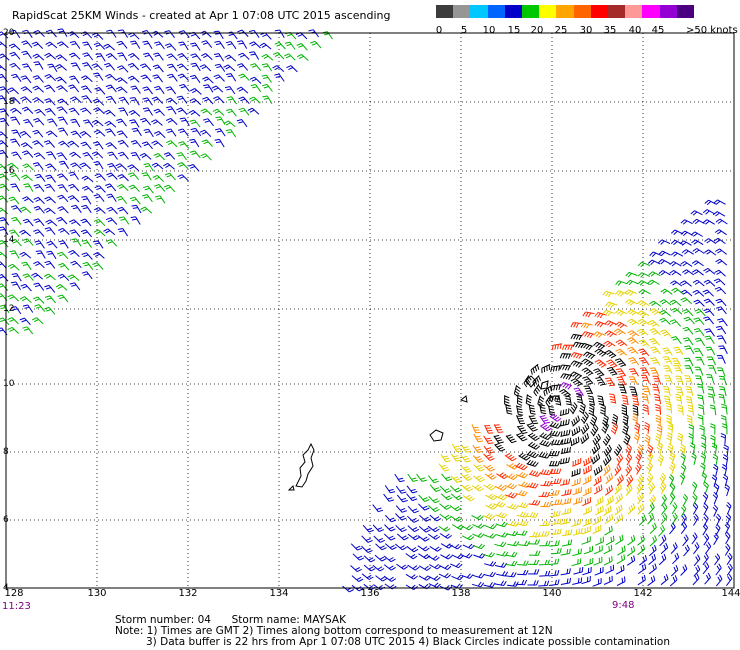 This screenshot has height=650, width=740. Describe the element at coordinates (14, 593) in the screenshot. I see `lon-label: 128` at that location.